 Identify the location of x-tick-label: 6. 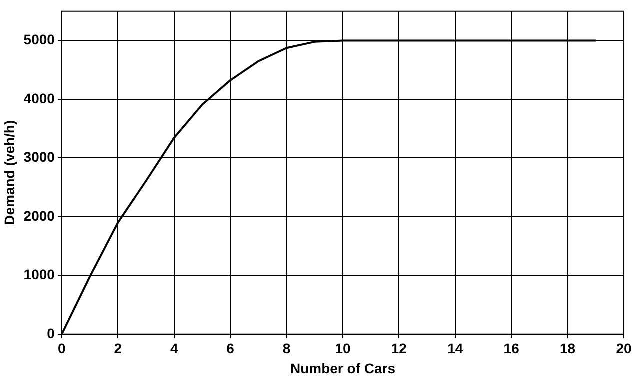
(230, 348).